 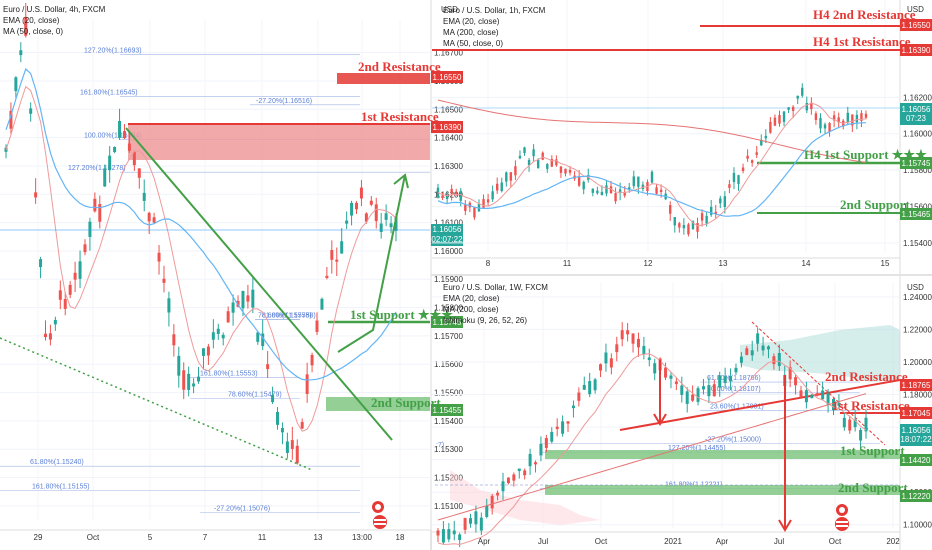 What do you see at coordinates (447, 239) in the screenshot?
I see `countdown-text: 02:07:22` at bounding box center [447, 239].